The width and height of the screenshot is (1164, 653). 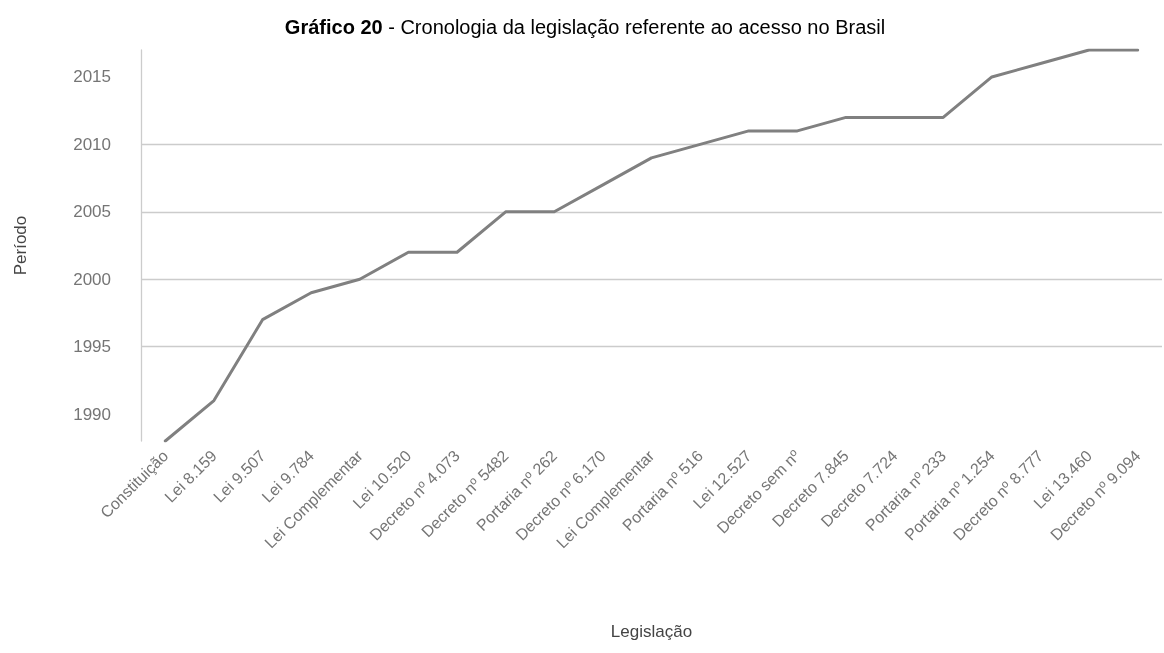 I want to click on y-tick-label: 1990, so click(x=92, y=414).